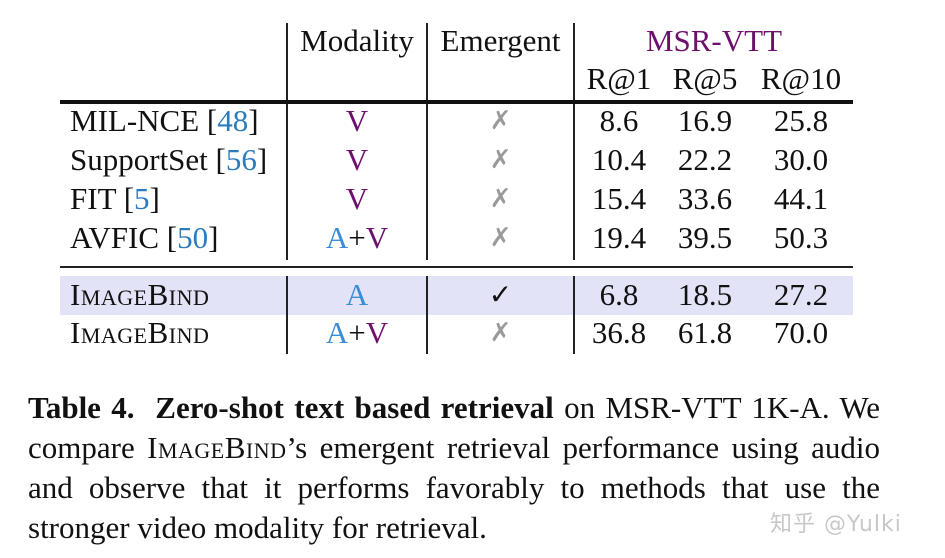 This screenshot has height=558, width=945. Describe the element at coordinates (456, 267) in the screenshot. I see `mid-rule` at that location.